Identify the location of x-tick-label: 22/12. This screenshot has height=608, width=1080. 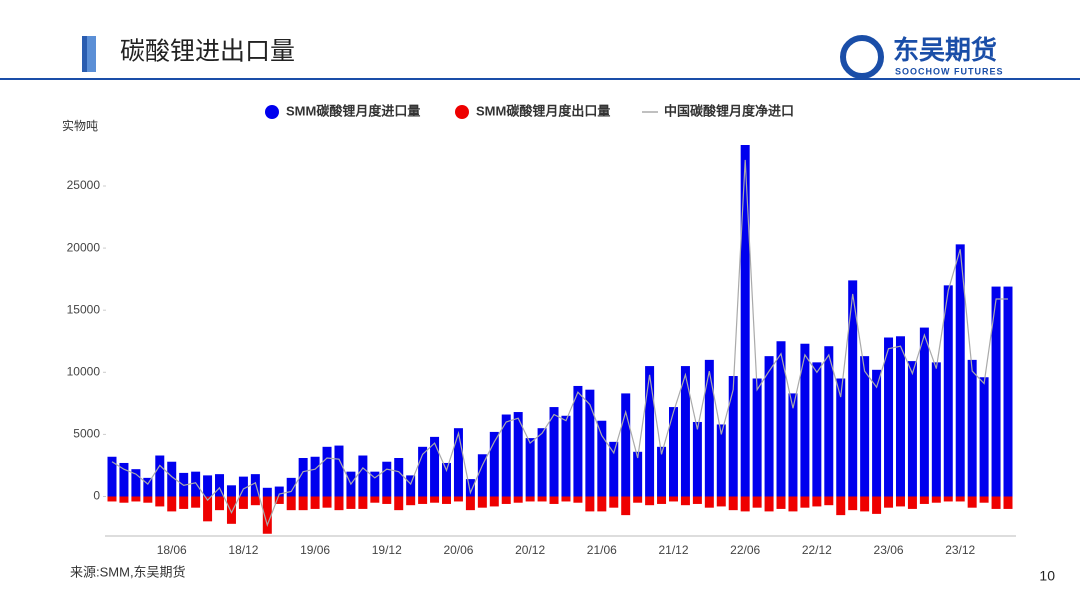
(817, 550).